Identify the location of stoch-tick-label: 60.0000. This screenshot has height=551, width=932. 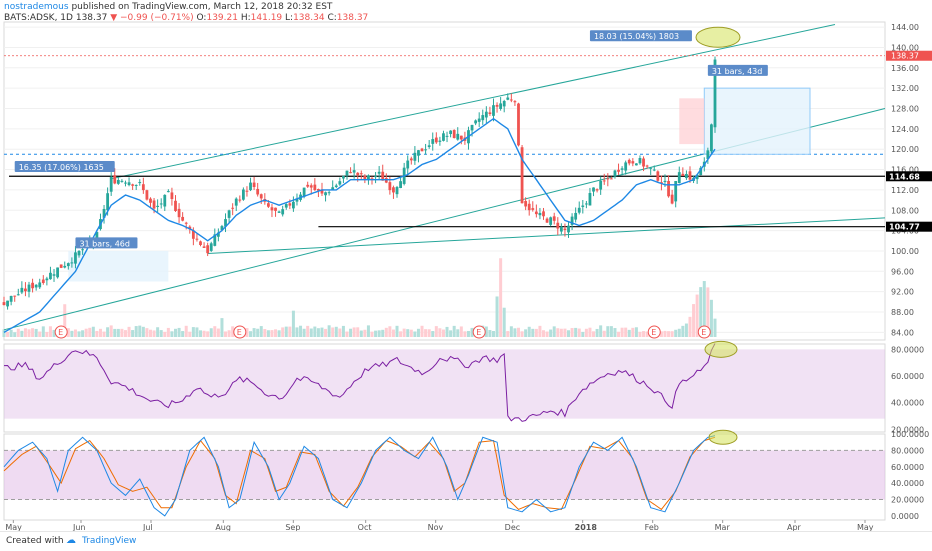
(907, 467).